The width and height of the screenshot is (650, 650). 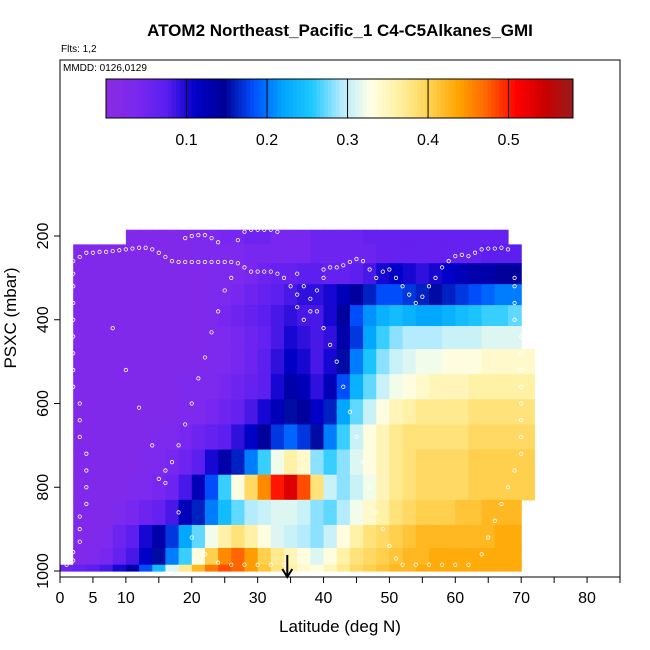 I want to click on y-tick-label: 600, so click(x=43, y=403).